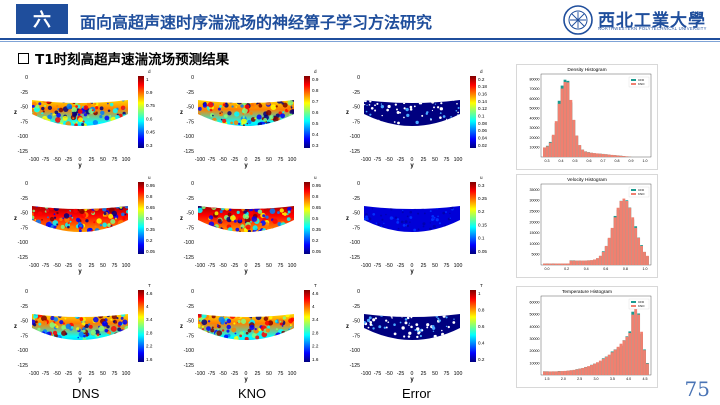 The width and height of the screenshot is (720, 405). Describe the element at coordinates (26, 292) in the screenshot. I see `y-tick-label: 0` at that location.